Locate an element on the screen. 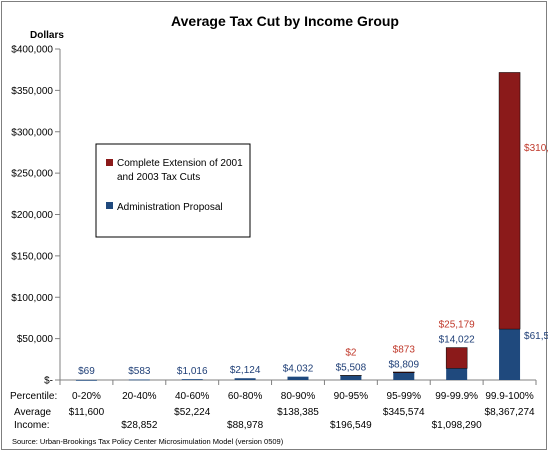 The height and width of the screenshot is (453, 550). data-label-admin: $583 is located at coordinates (139, 371).